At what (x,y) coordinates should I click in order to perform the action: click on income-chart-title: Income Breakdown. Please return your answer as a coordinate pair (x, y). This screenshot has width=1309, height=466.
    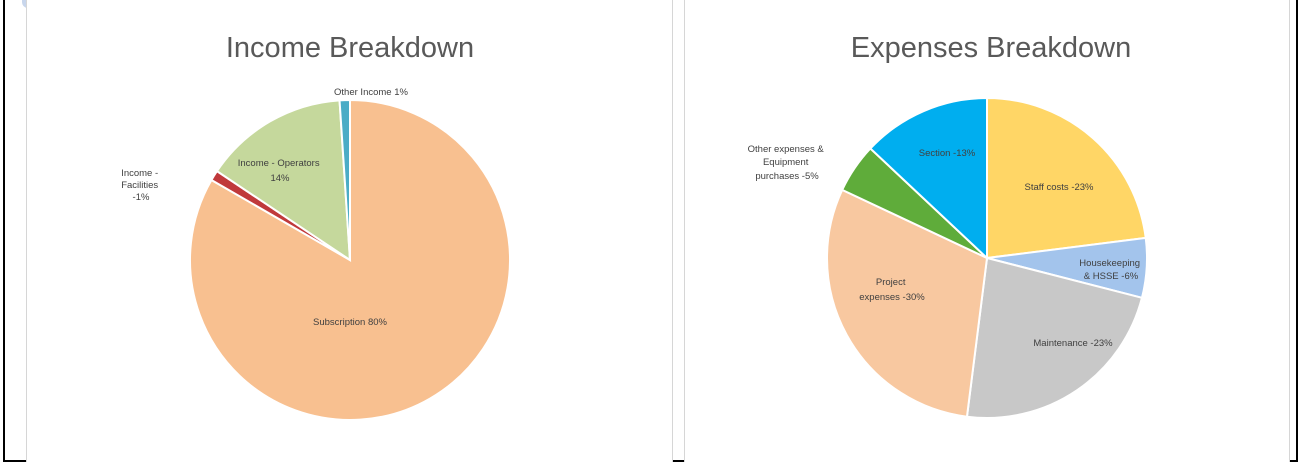
    Looking at the image, I should click on (350, 48).